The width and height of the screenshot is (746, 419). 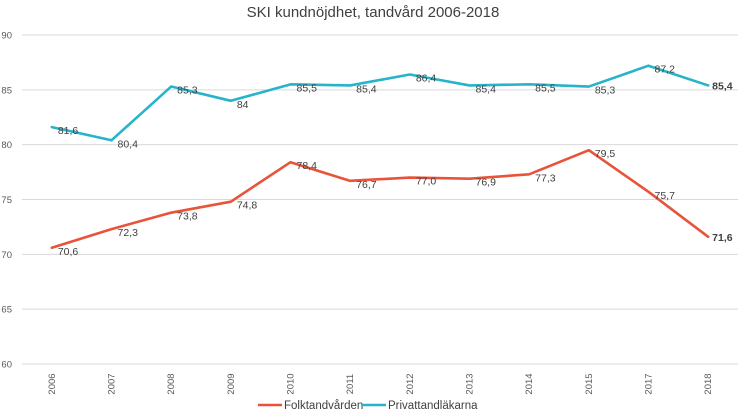 I want to click on legend-label: Folktandvården, so click(x=323, y=406).